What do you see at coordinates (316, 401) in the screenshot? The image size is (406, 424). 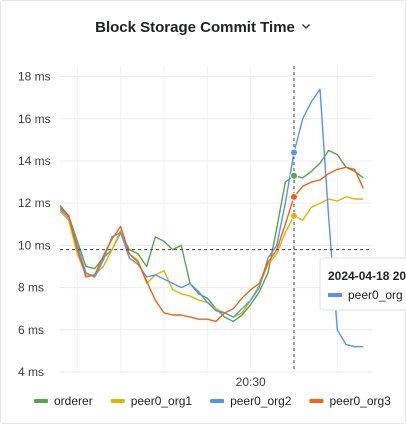 I see `legend-swatch-peer0_org3` at bounding box center [316, 401].